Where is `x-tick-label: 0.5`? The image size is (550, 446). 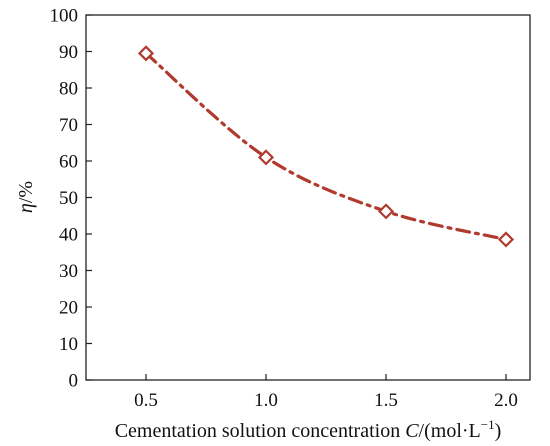
x-tick-label: 0.5 is located at coordinates (146, 400).